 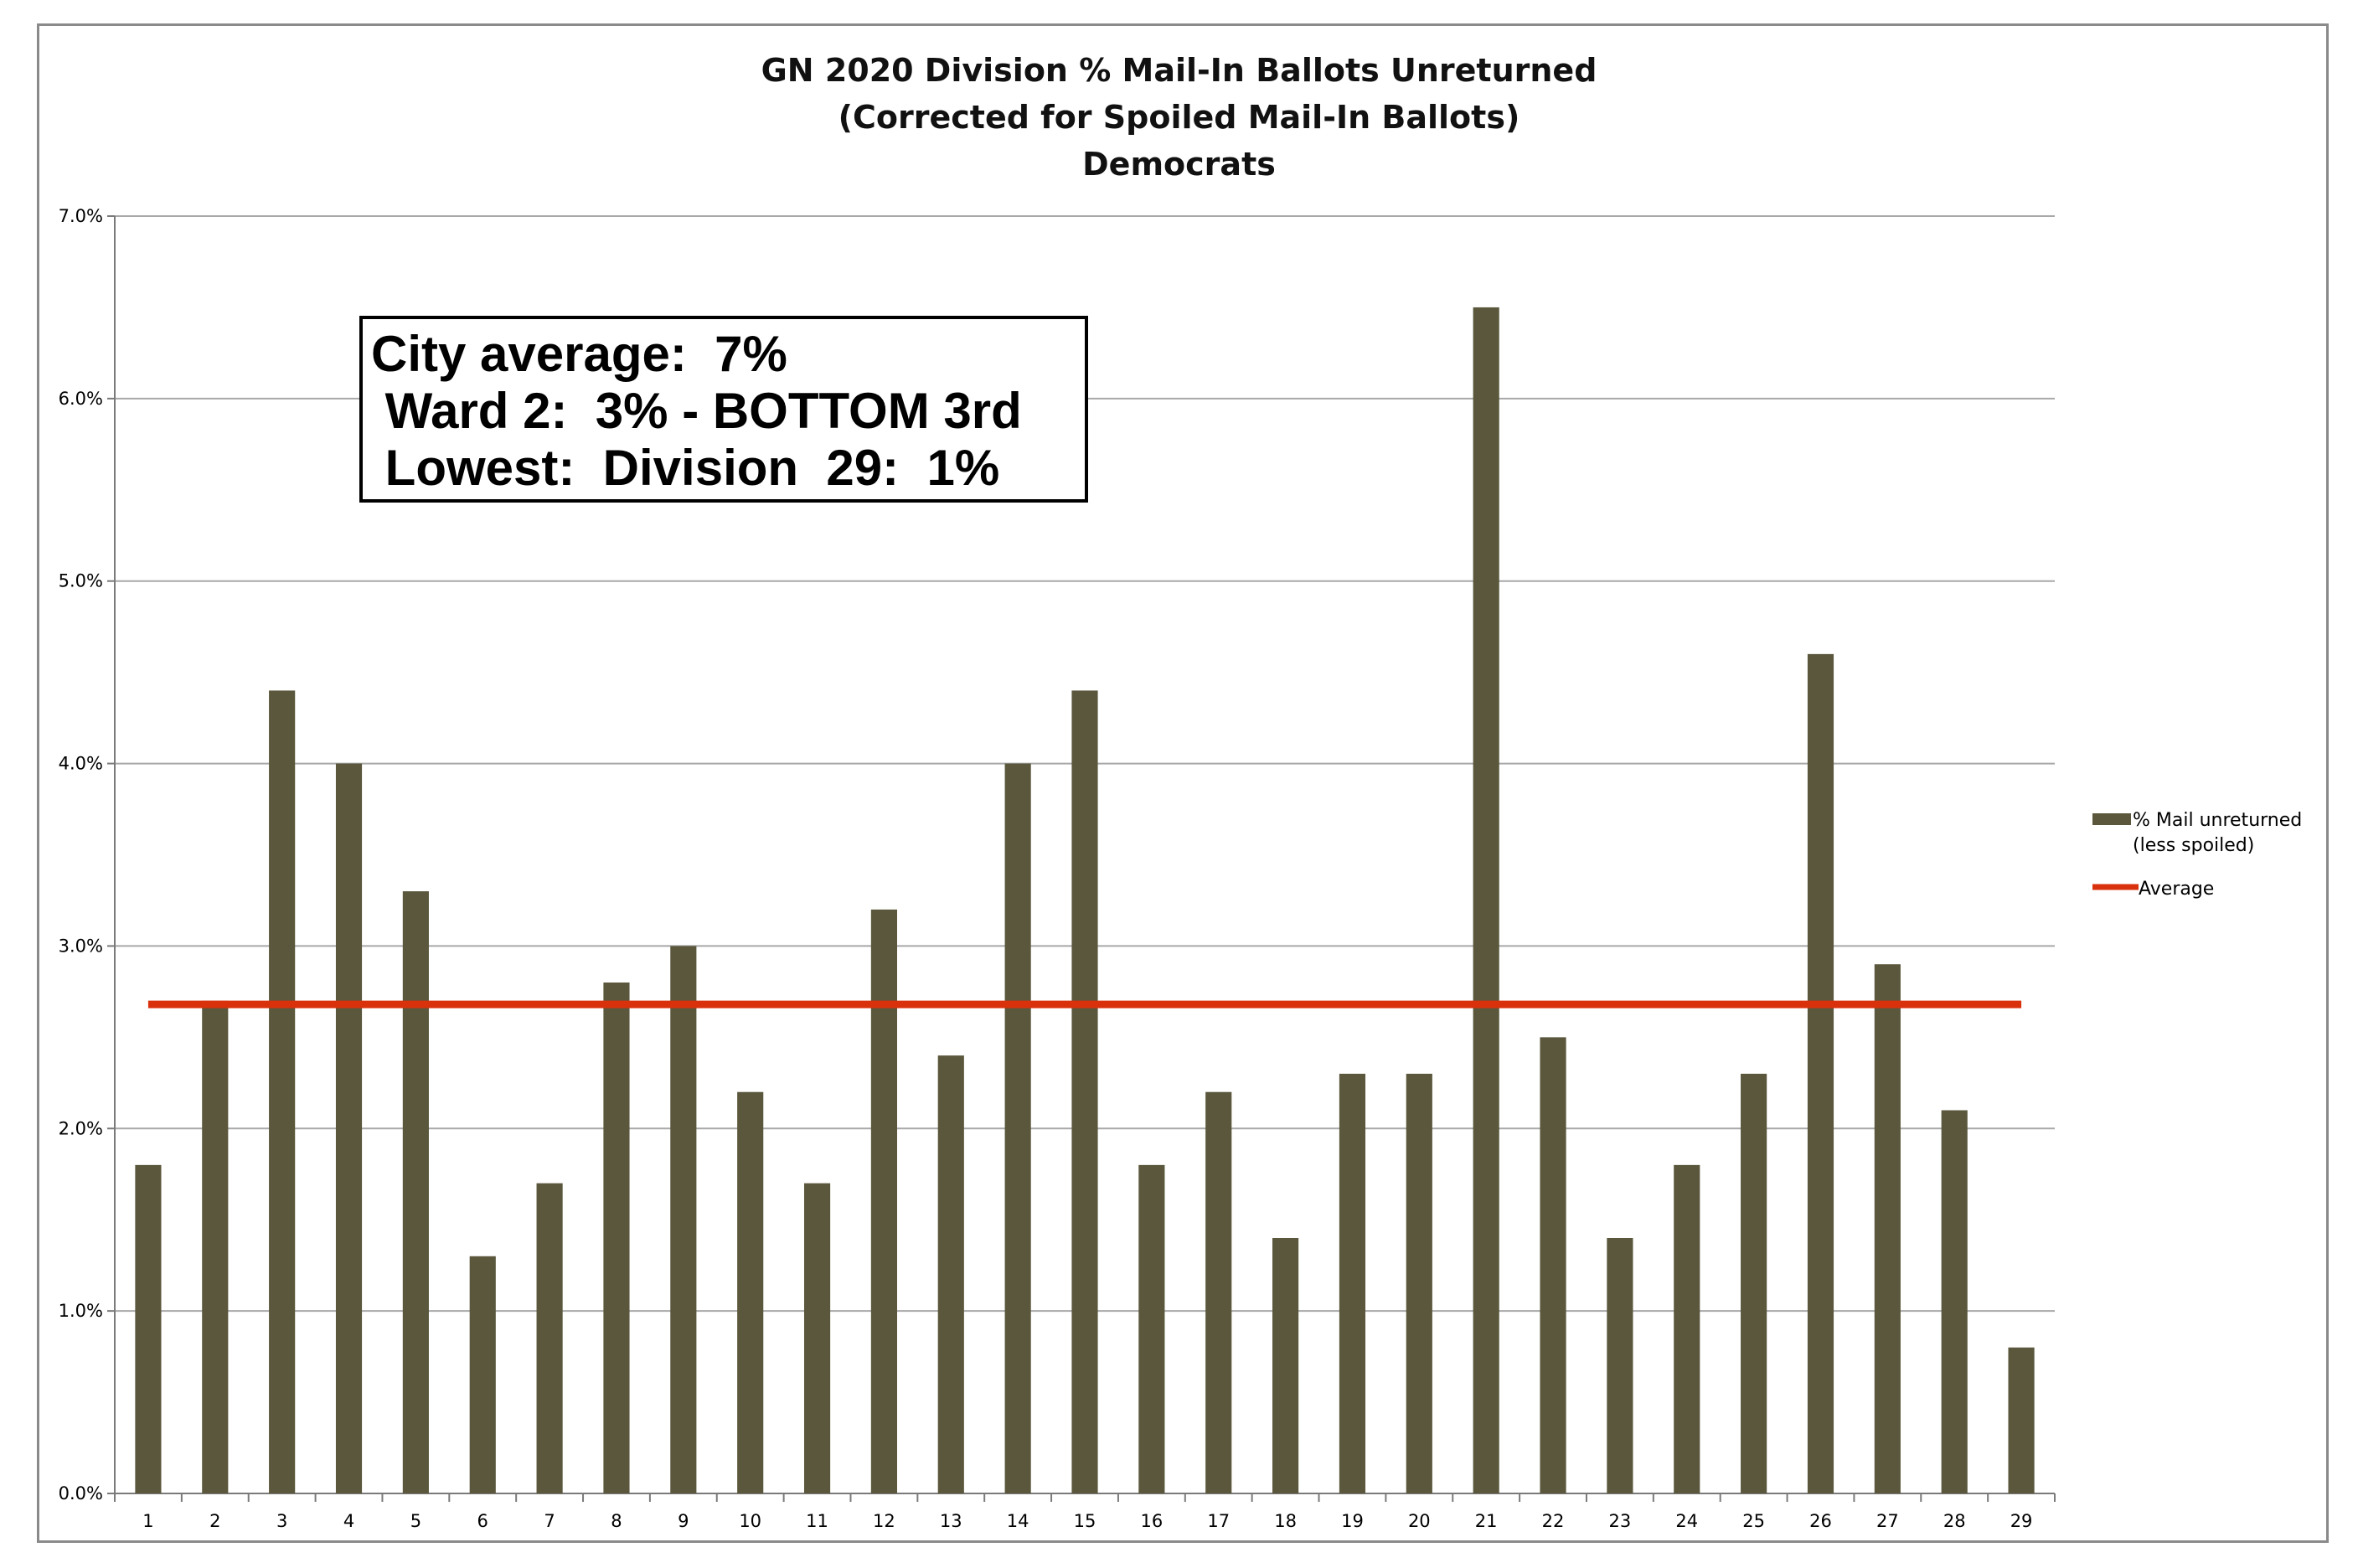 What do you see at coordinates (81, 216) in the screenshot?
I see `y-tick-label: 7.0%` at bounding box center [81, 216].